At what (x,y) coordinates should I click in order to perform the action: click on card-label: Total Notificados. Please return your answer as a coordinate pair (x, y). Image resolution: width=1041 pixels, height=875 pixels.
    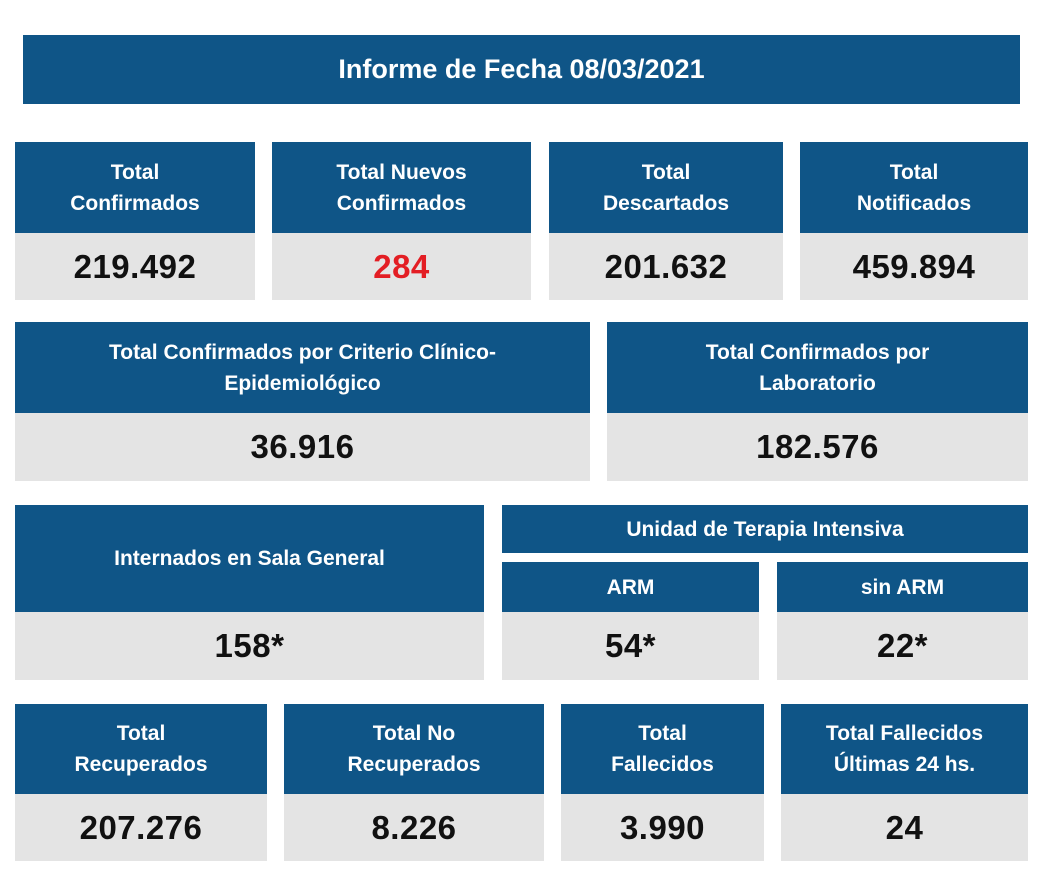
    Looking at the image, I should click on (914, 187).